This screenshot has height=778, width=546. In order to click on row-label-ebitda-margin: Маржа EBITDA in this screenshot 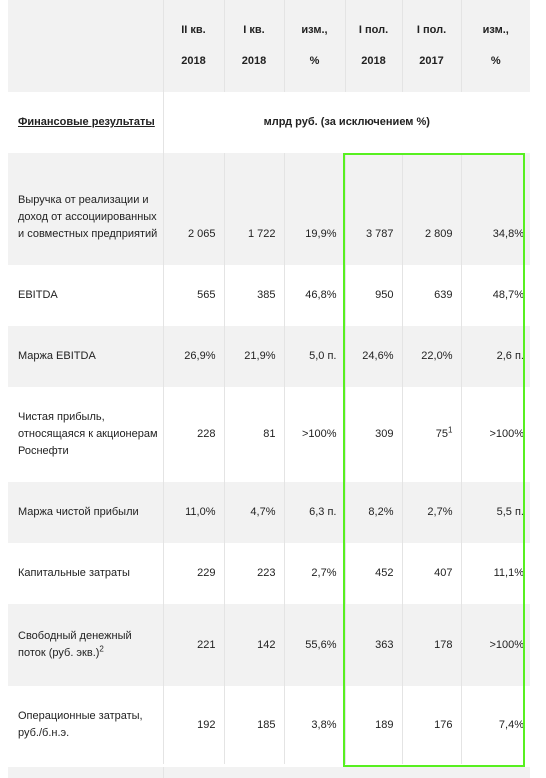, I will do `click(86, 356)`.